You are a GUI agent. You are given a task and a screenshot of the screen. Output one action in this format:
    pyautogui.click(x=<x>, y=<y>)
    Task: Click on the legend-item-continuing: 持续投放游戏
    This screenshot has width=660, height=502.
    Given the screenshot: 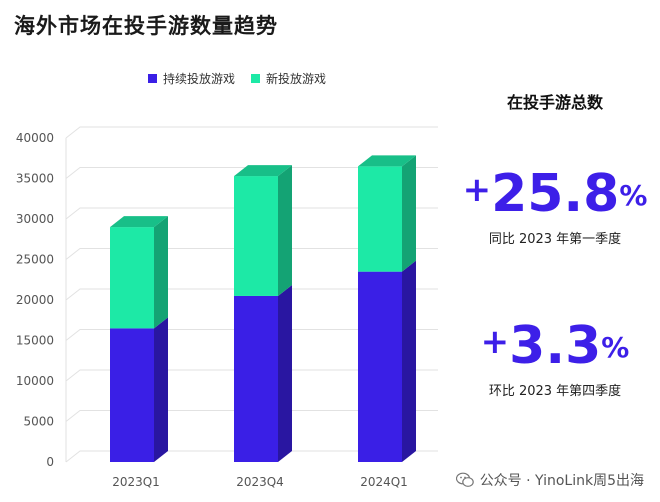 What is the action you would take?
    pyautogui.click(x=191, y=78)
    